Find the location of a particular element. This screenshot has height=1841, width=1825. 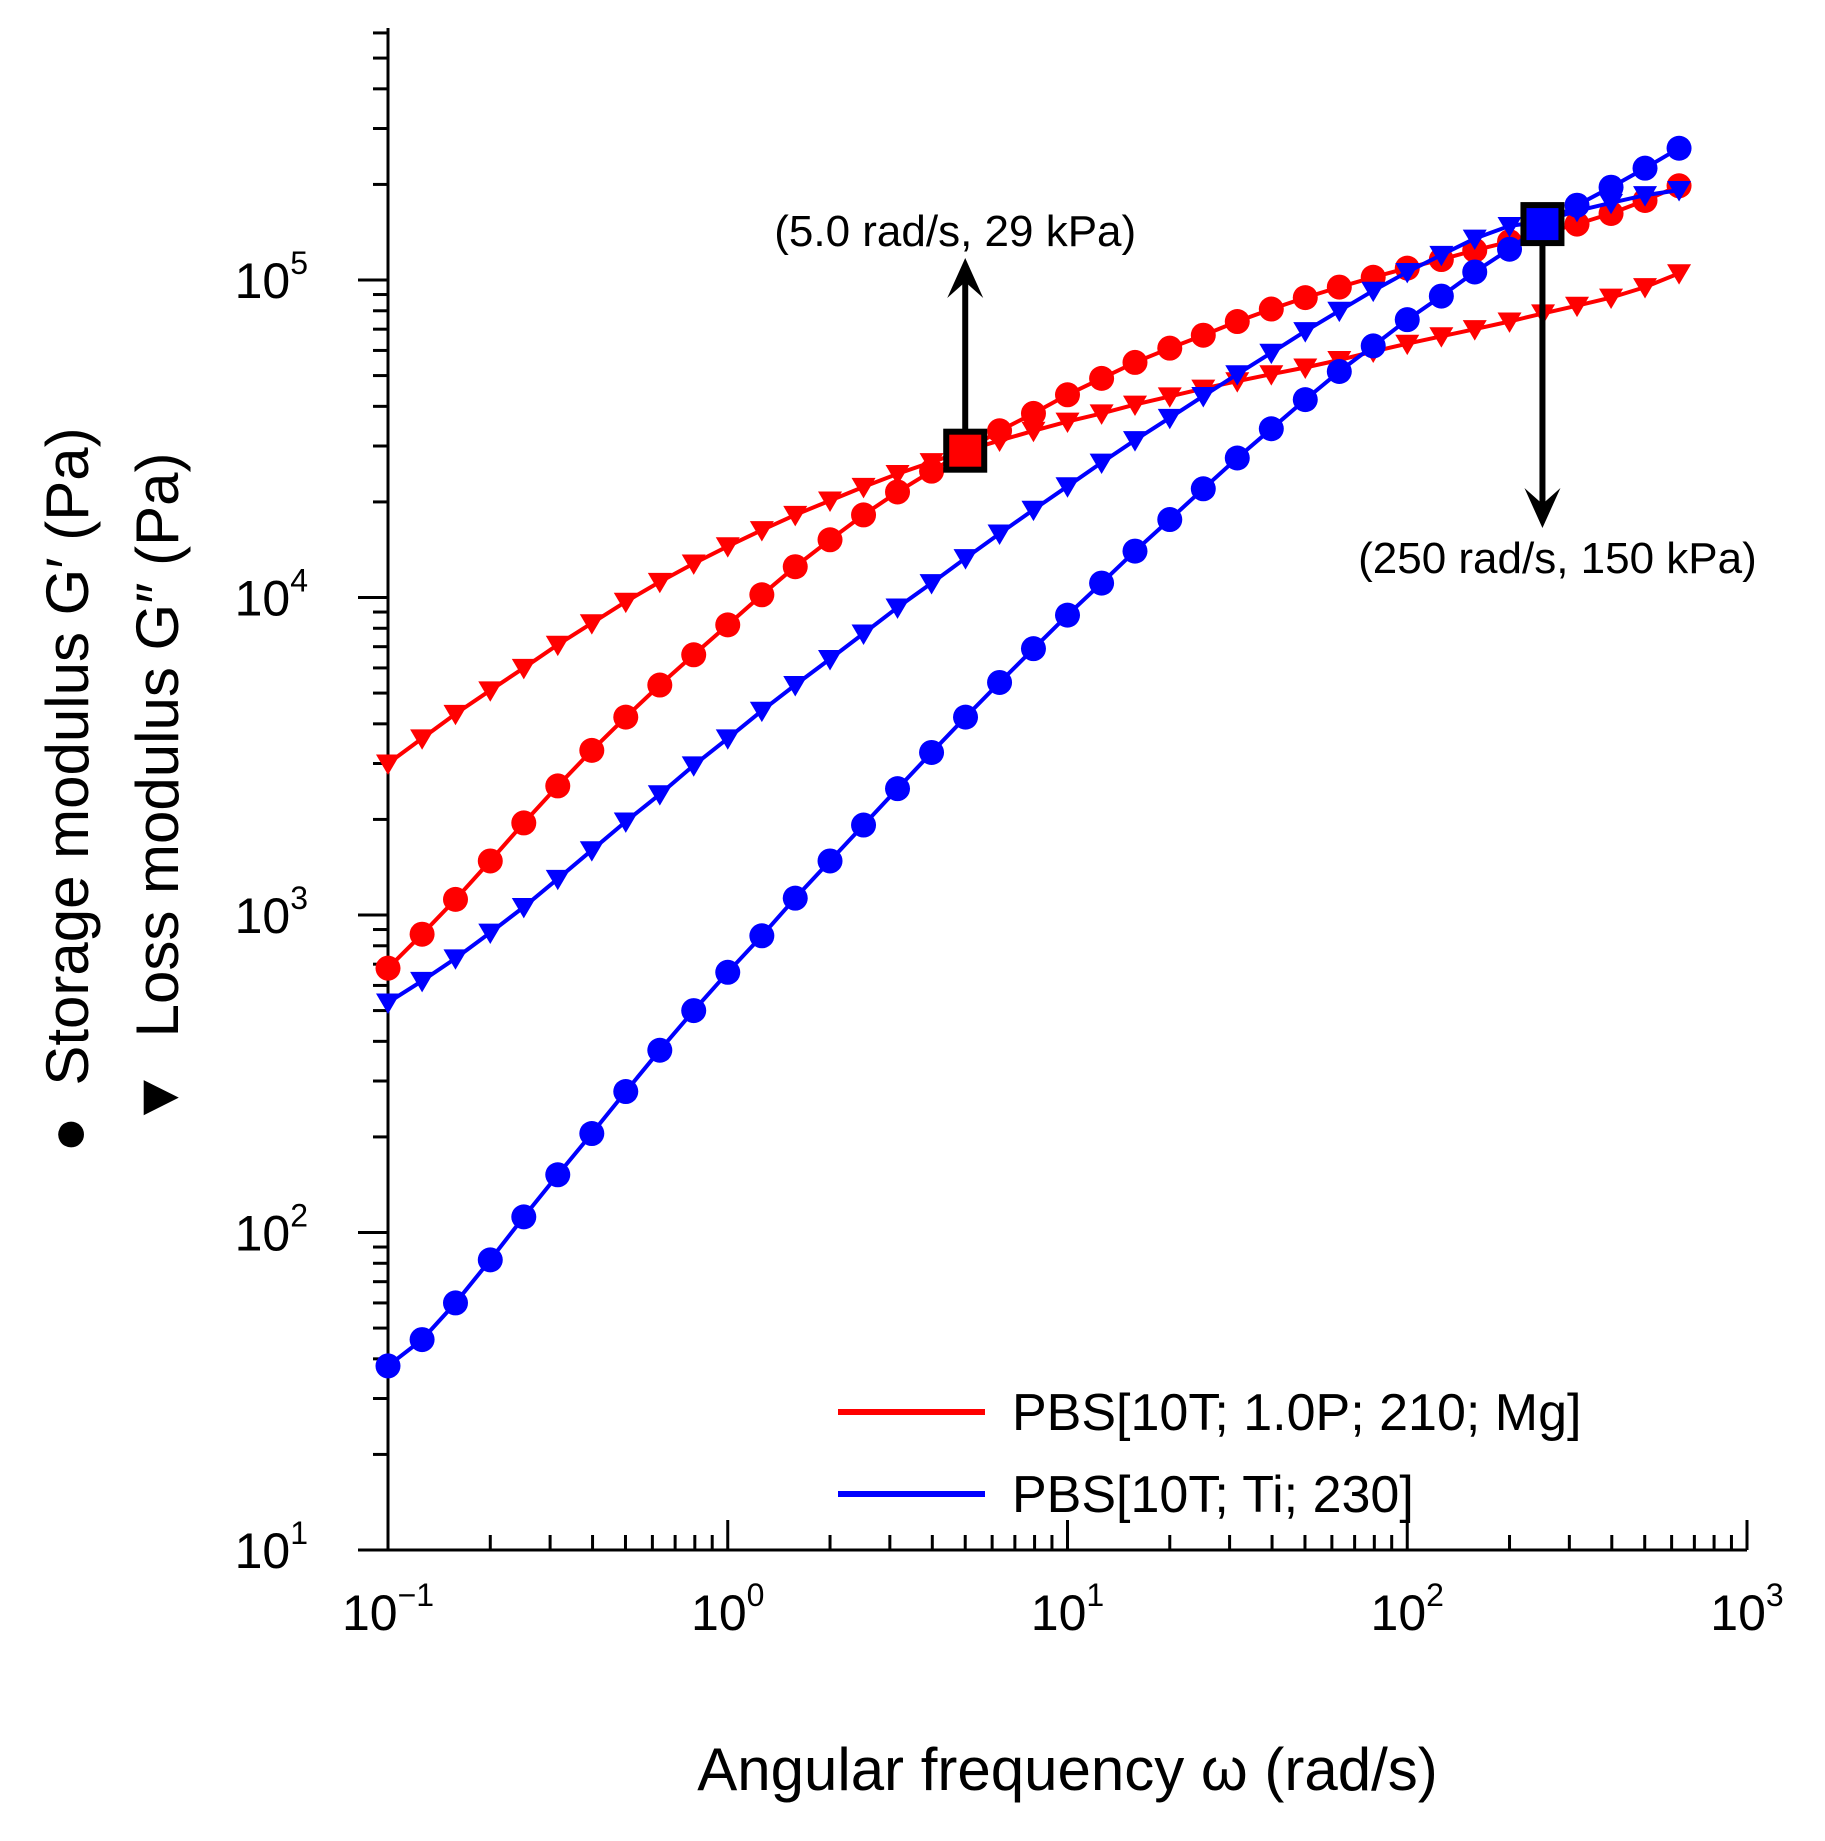

crossover-label: (5.0 rad/s, 29 kPa) is located at coordinates (955, 231).